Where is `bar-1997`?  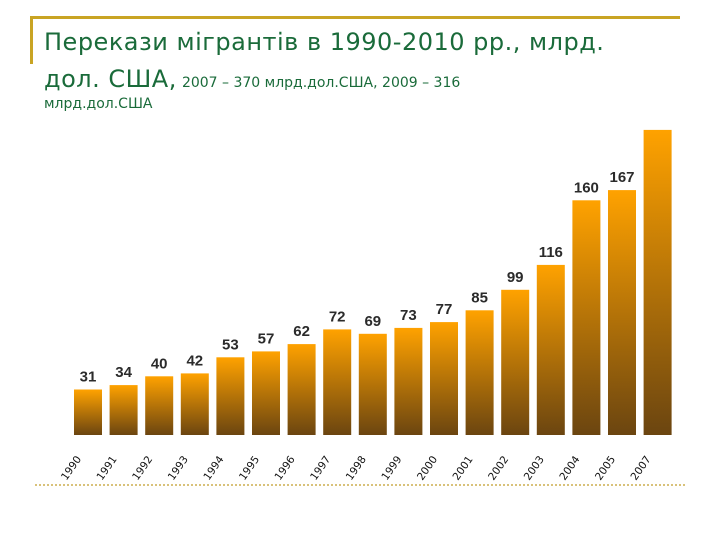
bar-1997 is located at coordinates (337, 382).